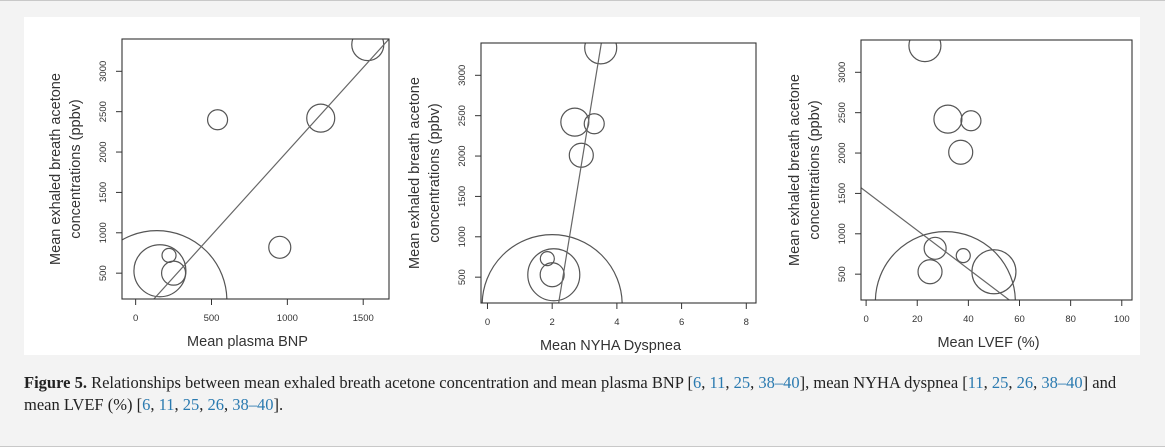 This screenshot has width=1165, height=447. What do you see at coordinates (212, 318) in the screenshot?
I see `x-tick-label: 500` at bounding box center [212, 318].